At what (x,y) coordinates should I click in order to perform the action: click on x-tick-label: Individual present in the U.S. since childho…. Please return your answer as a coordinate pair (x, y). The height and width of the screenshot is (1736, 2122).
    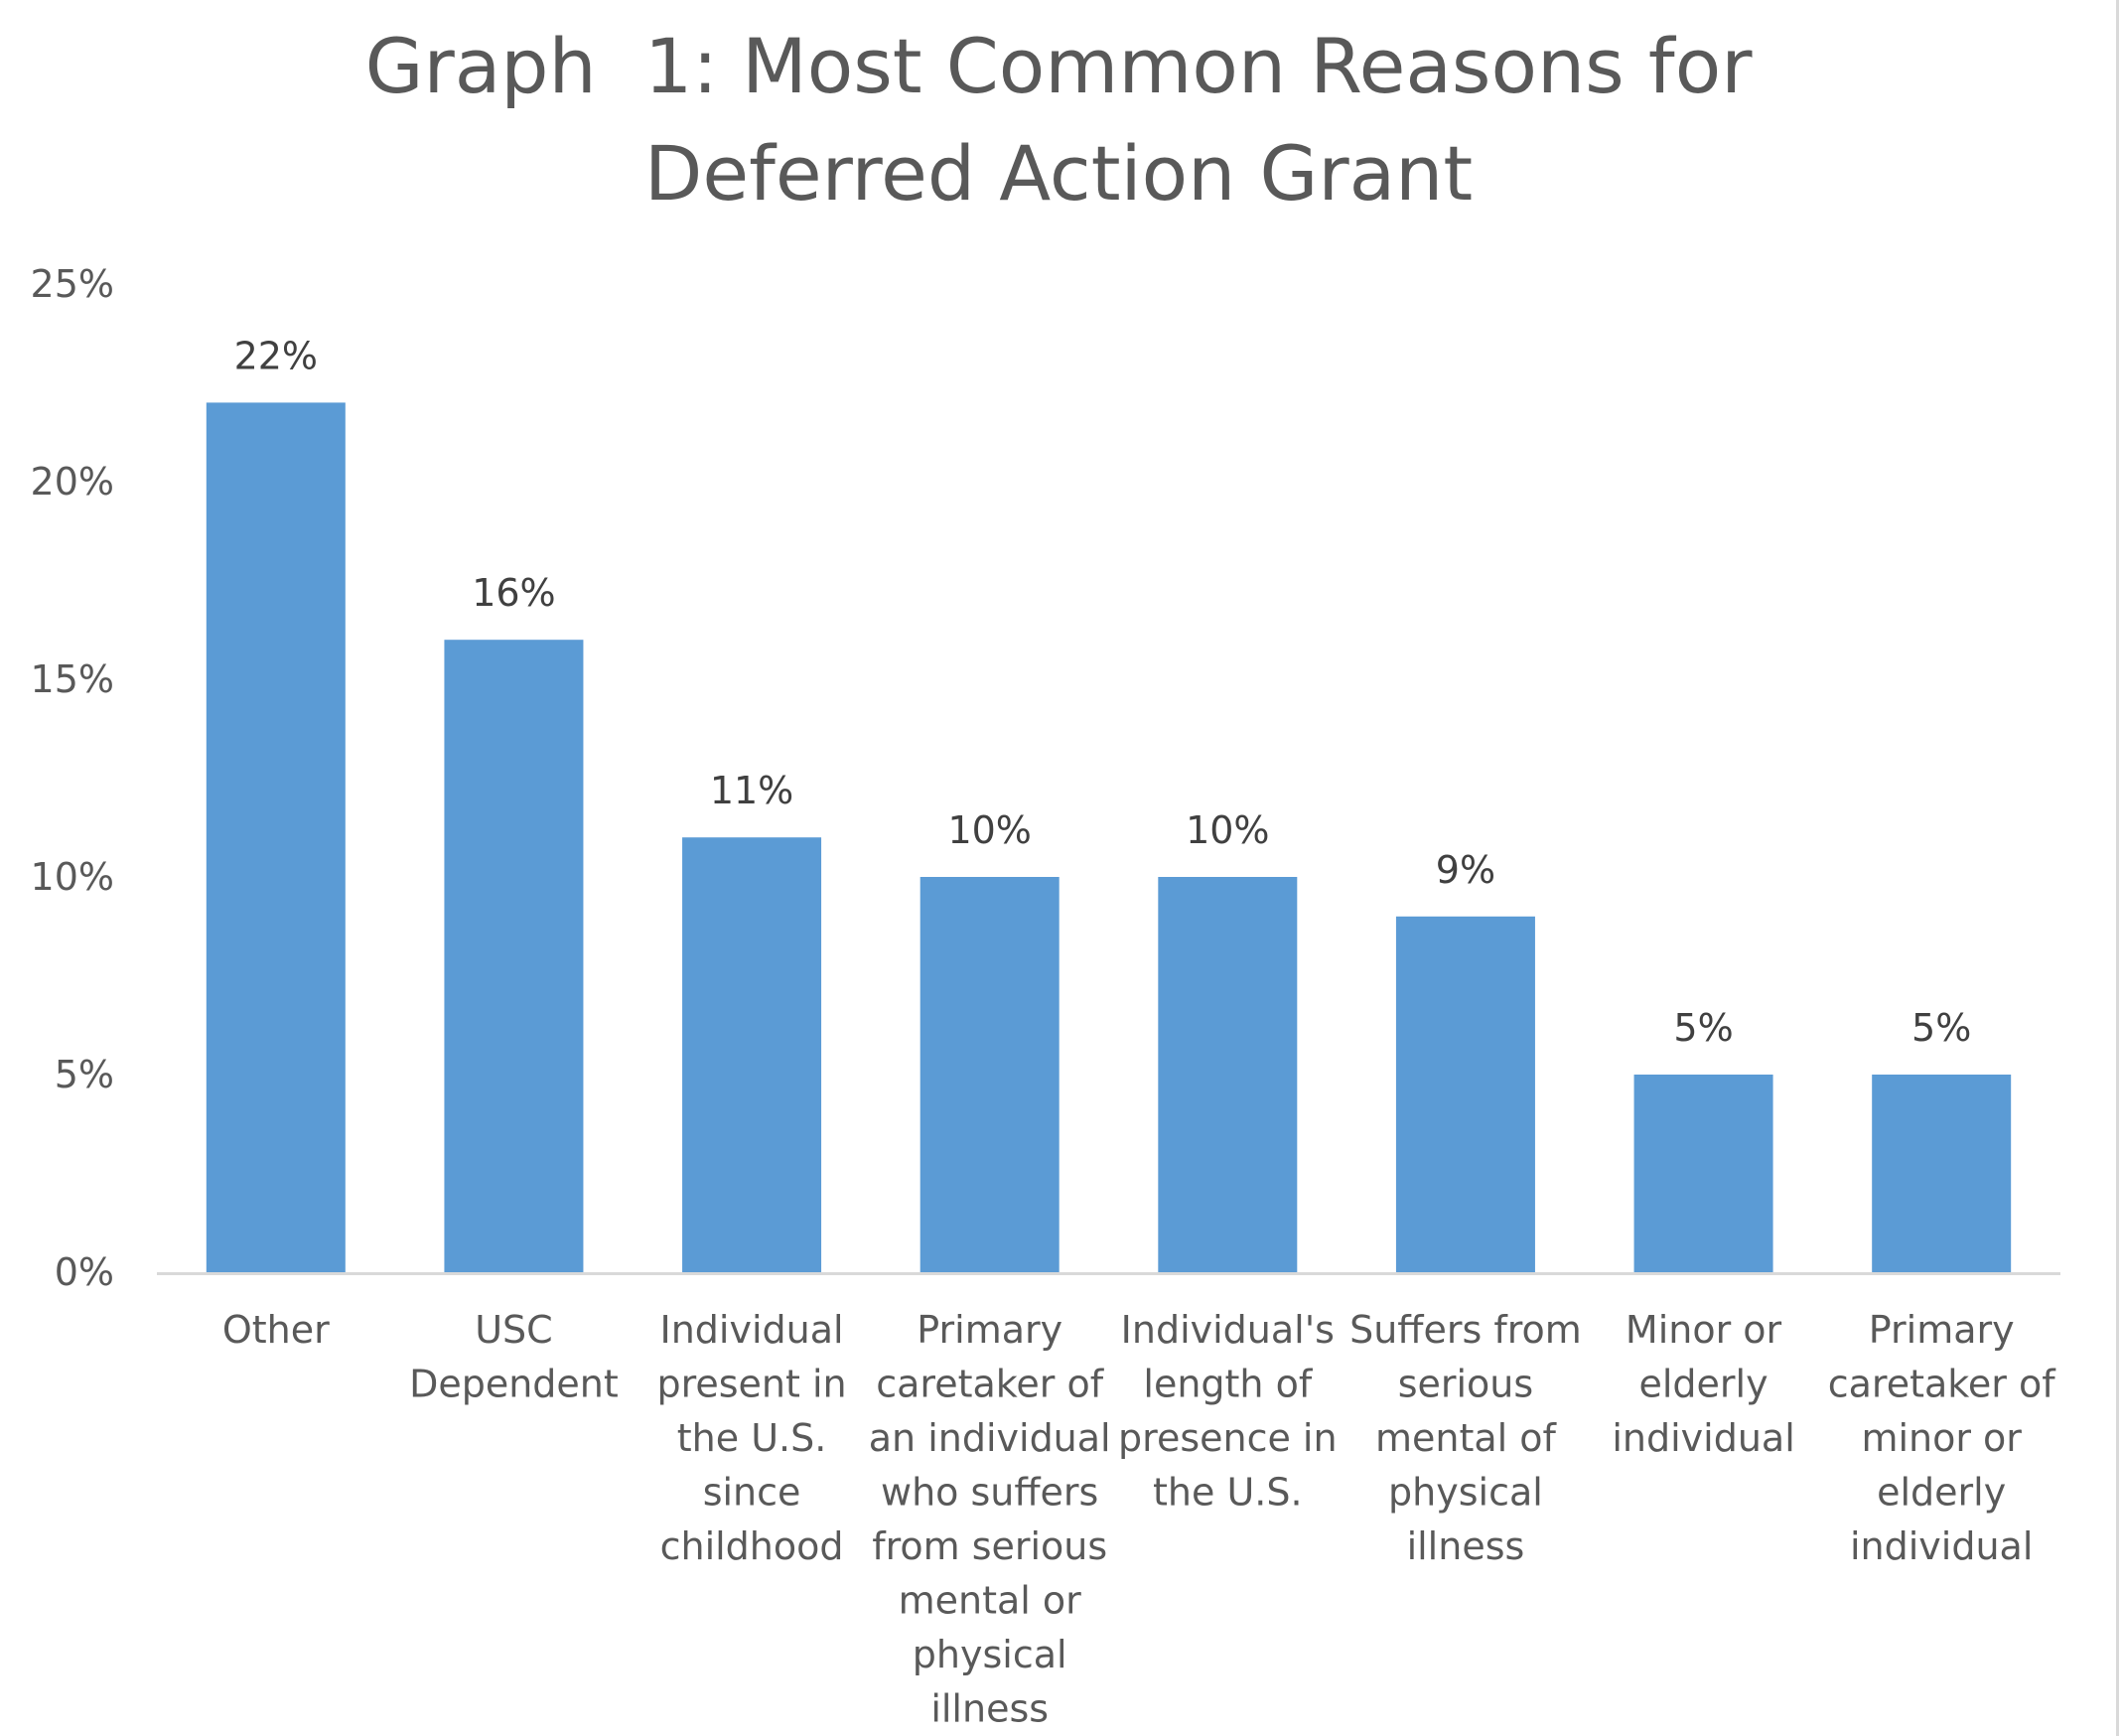
    Looking at the image, I should click on (751, 1438).